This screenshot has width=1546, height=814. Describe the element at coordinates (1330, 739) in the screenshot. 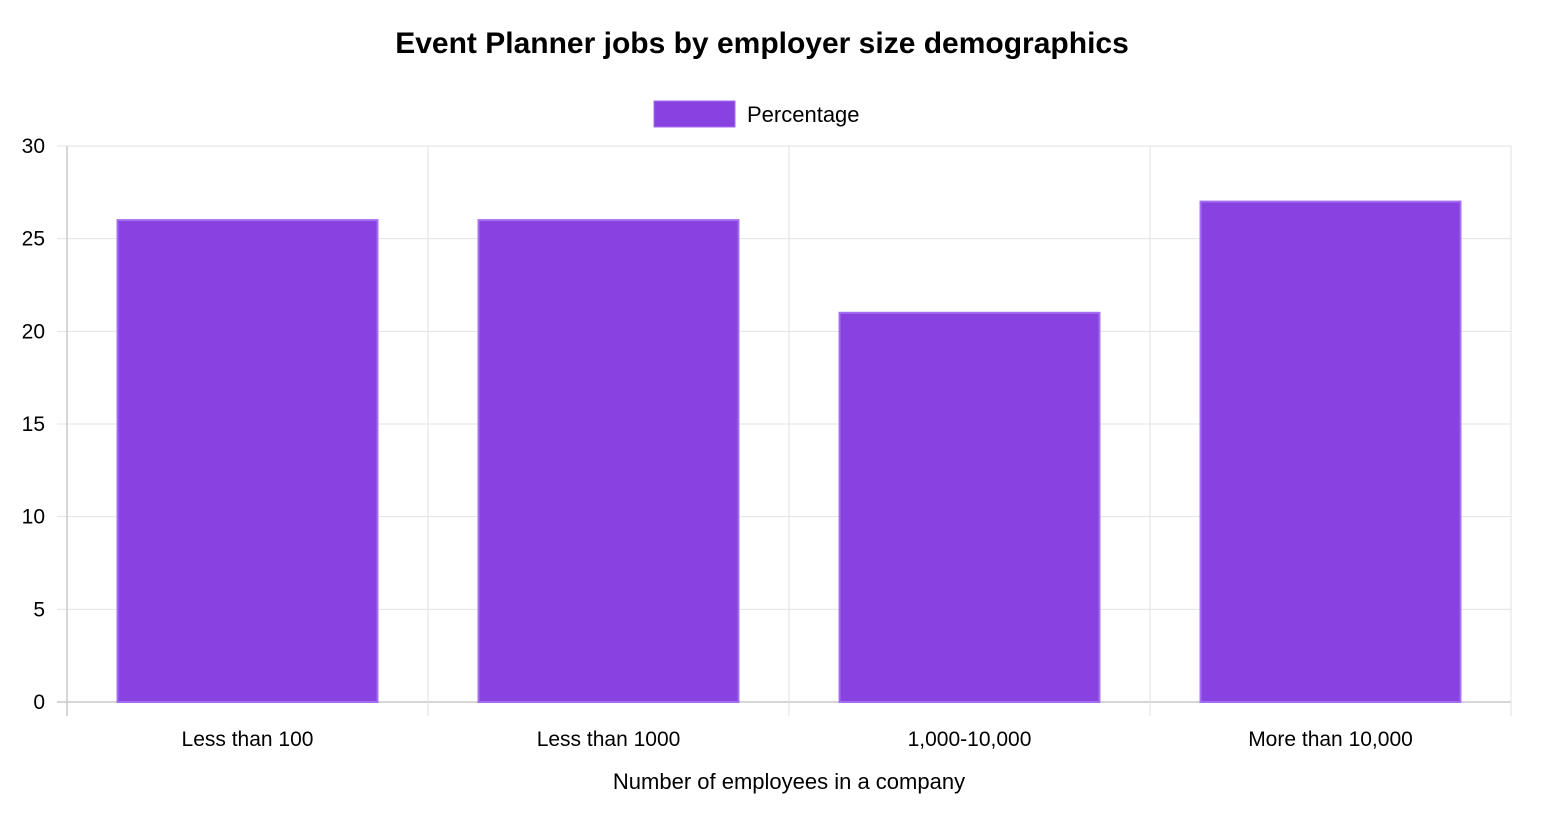

I see `x-tick-label: More than 10,000` at that location.